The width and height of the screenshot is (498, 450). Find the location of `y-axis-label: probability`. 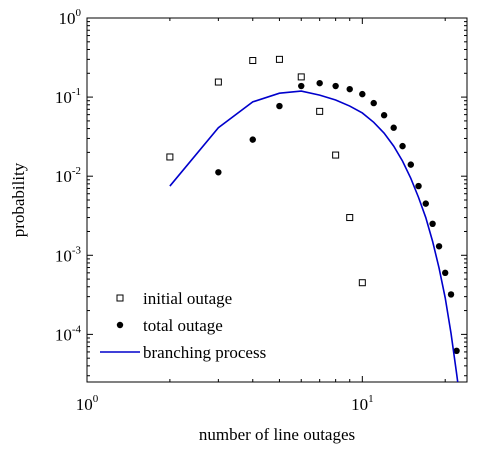

y-axis-label: probability is located at coordinates (18, 199).